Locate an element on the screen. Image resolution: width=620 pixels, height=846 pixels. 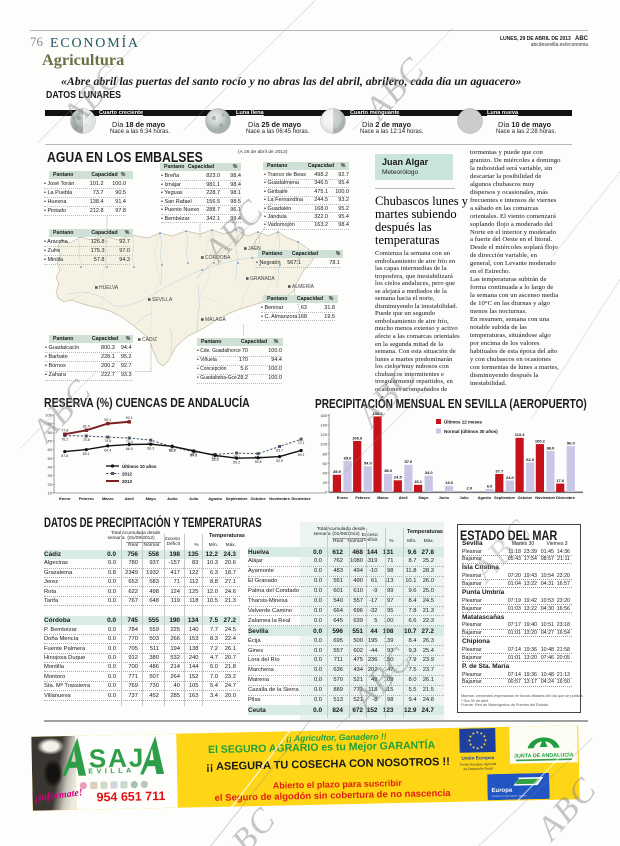
svg-text: 106.6 is located at coordinates (357, 437).